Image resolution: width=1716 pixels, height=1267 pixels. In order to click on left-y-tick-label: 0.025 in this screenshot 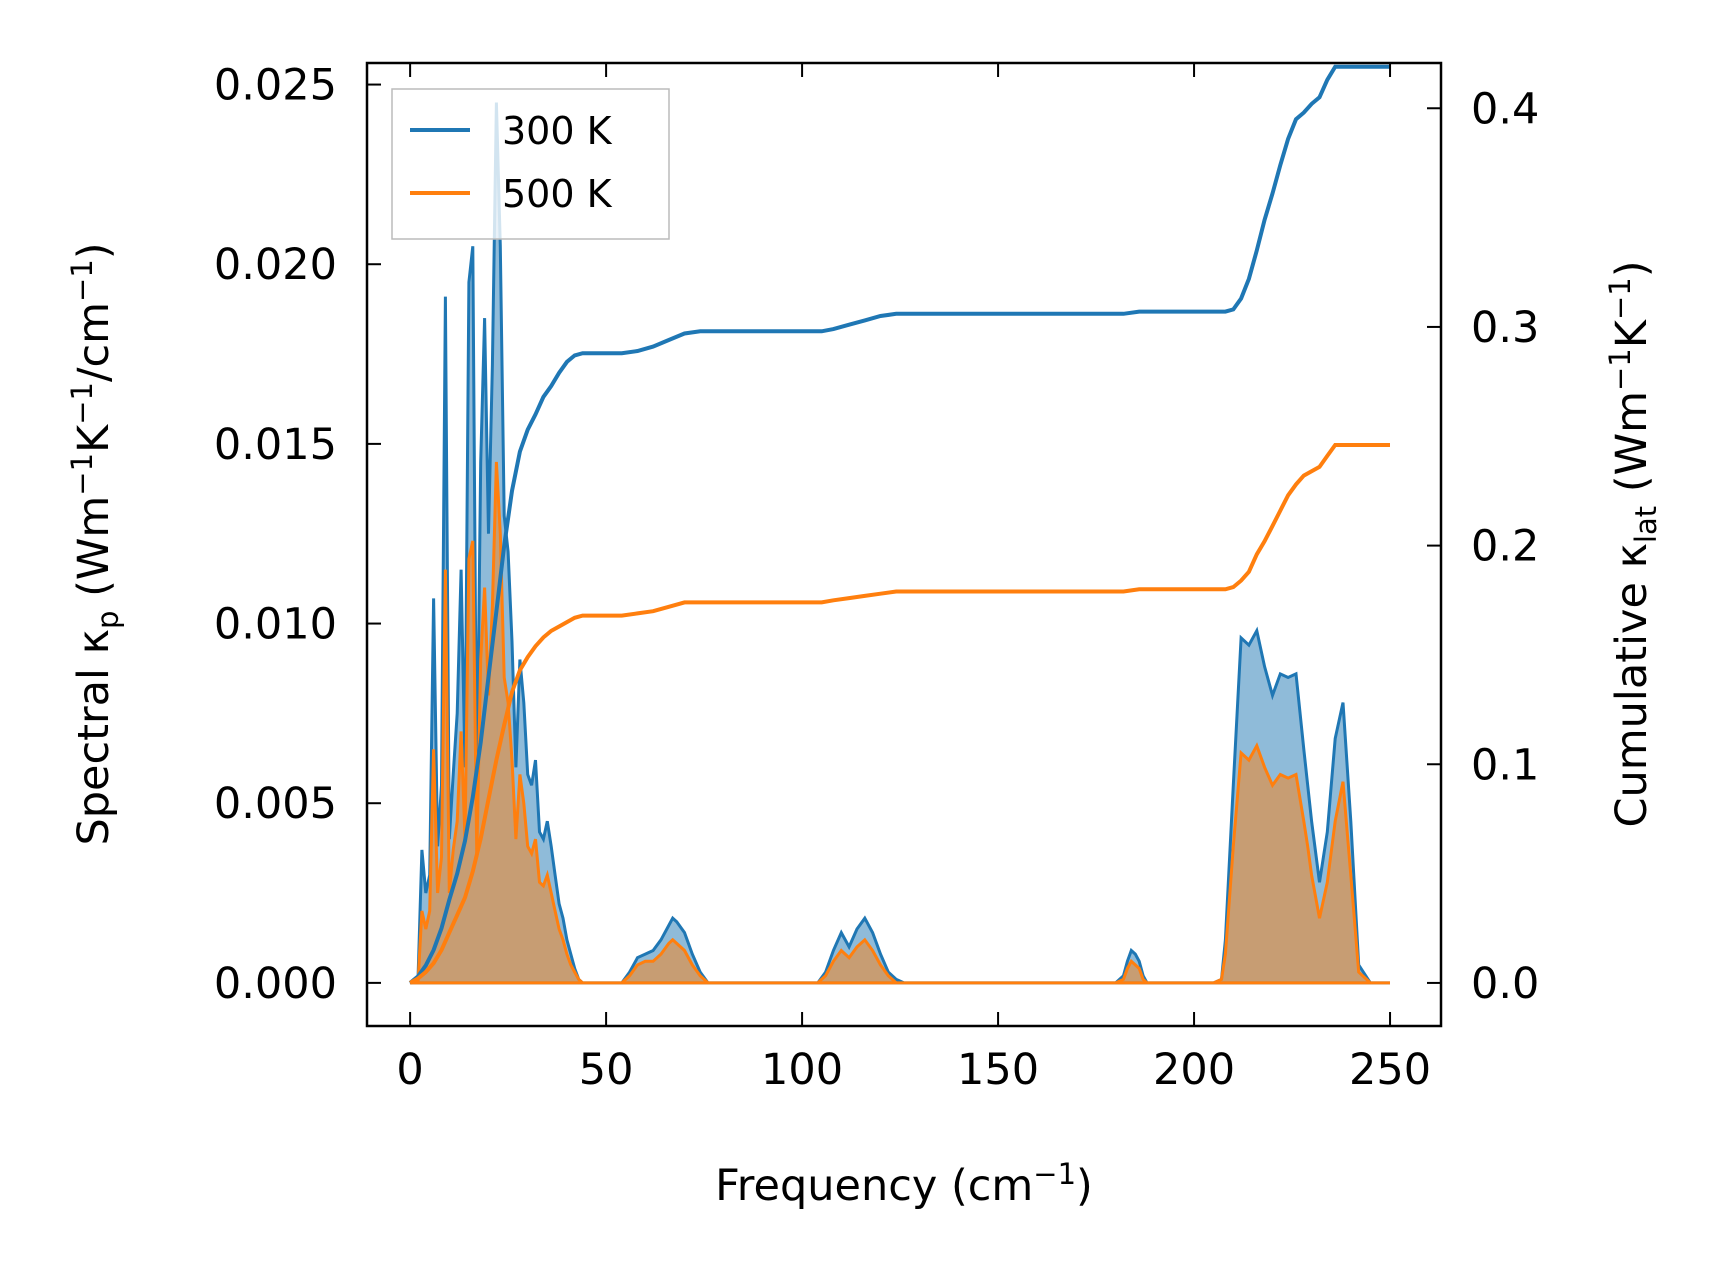, I will do `click(275, 86)`.